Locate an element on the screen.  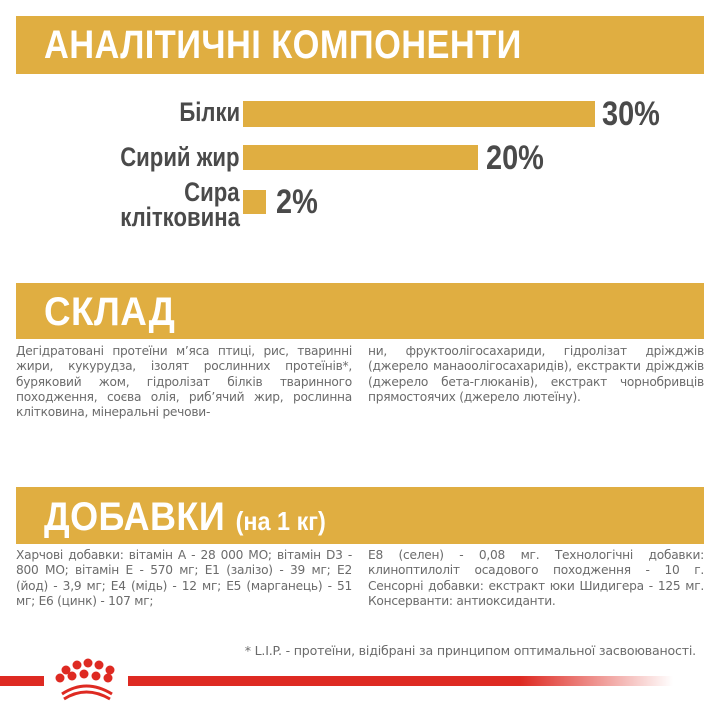
crown-icon is located at coordinates (86, 681).